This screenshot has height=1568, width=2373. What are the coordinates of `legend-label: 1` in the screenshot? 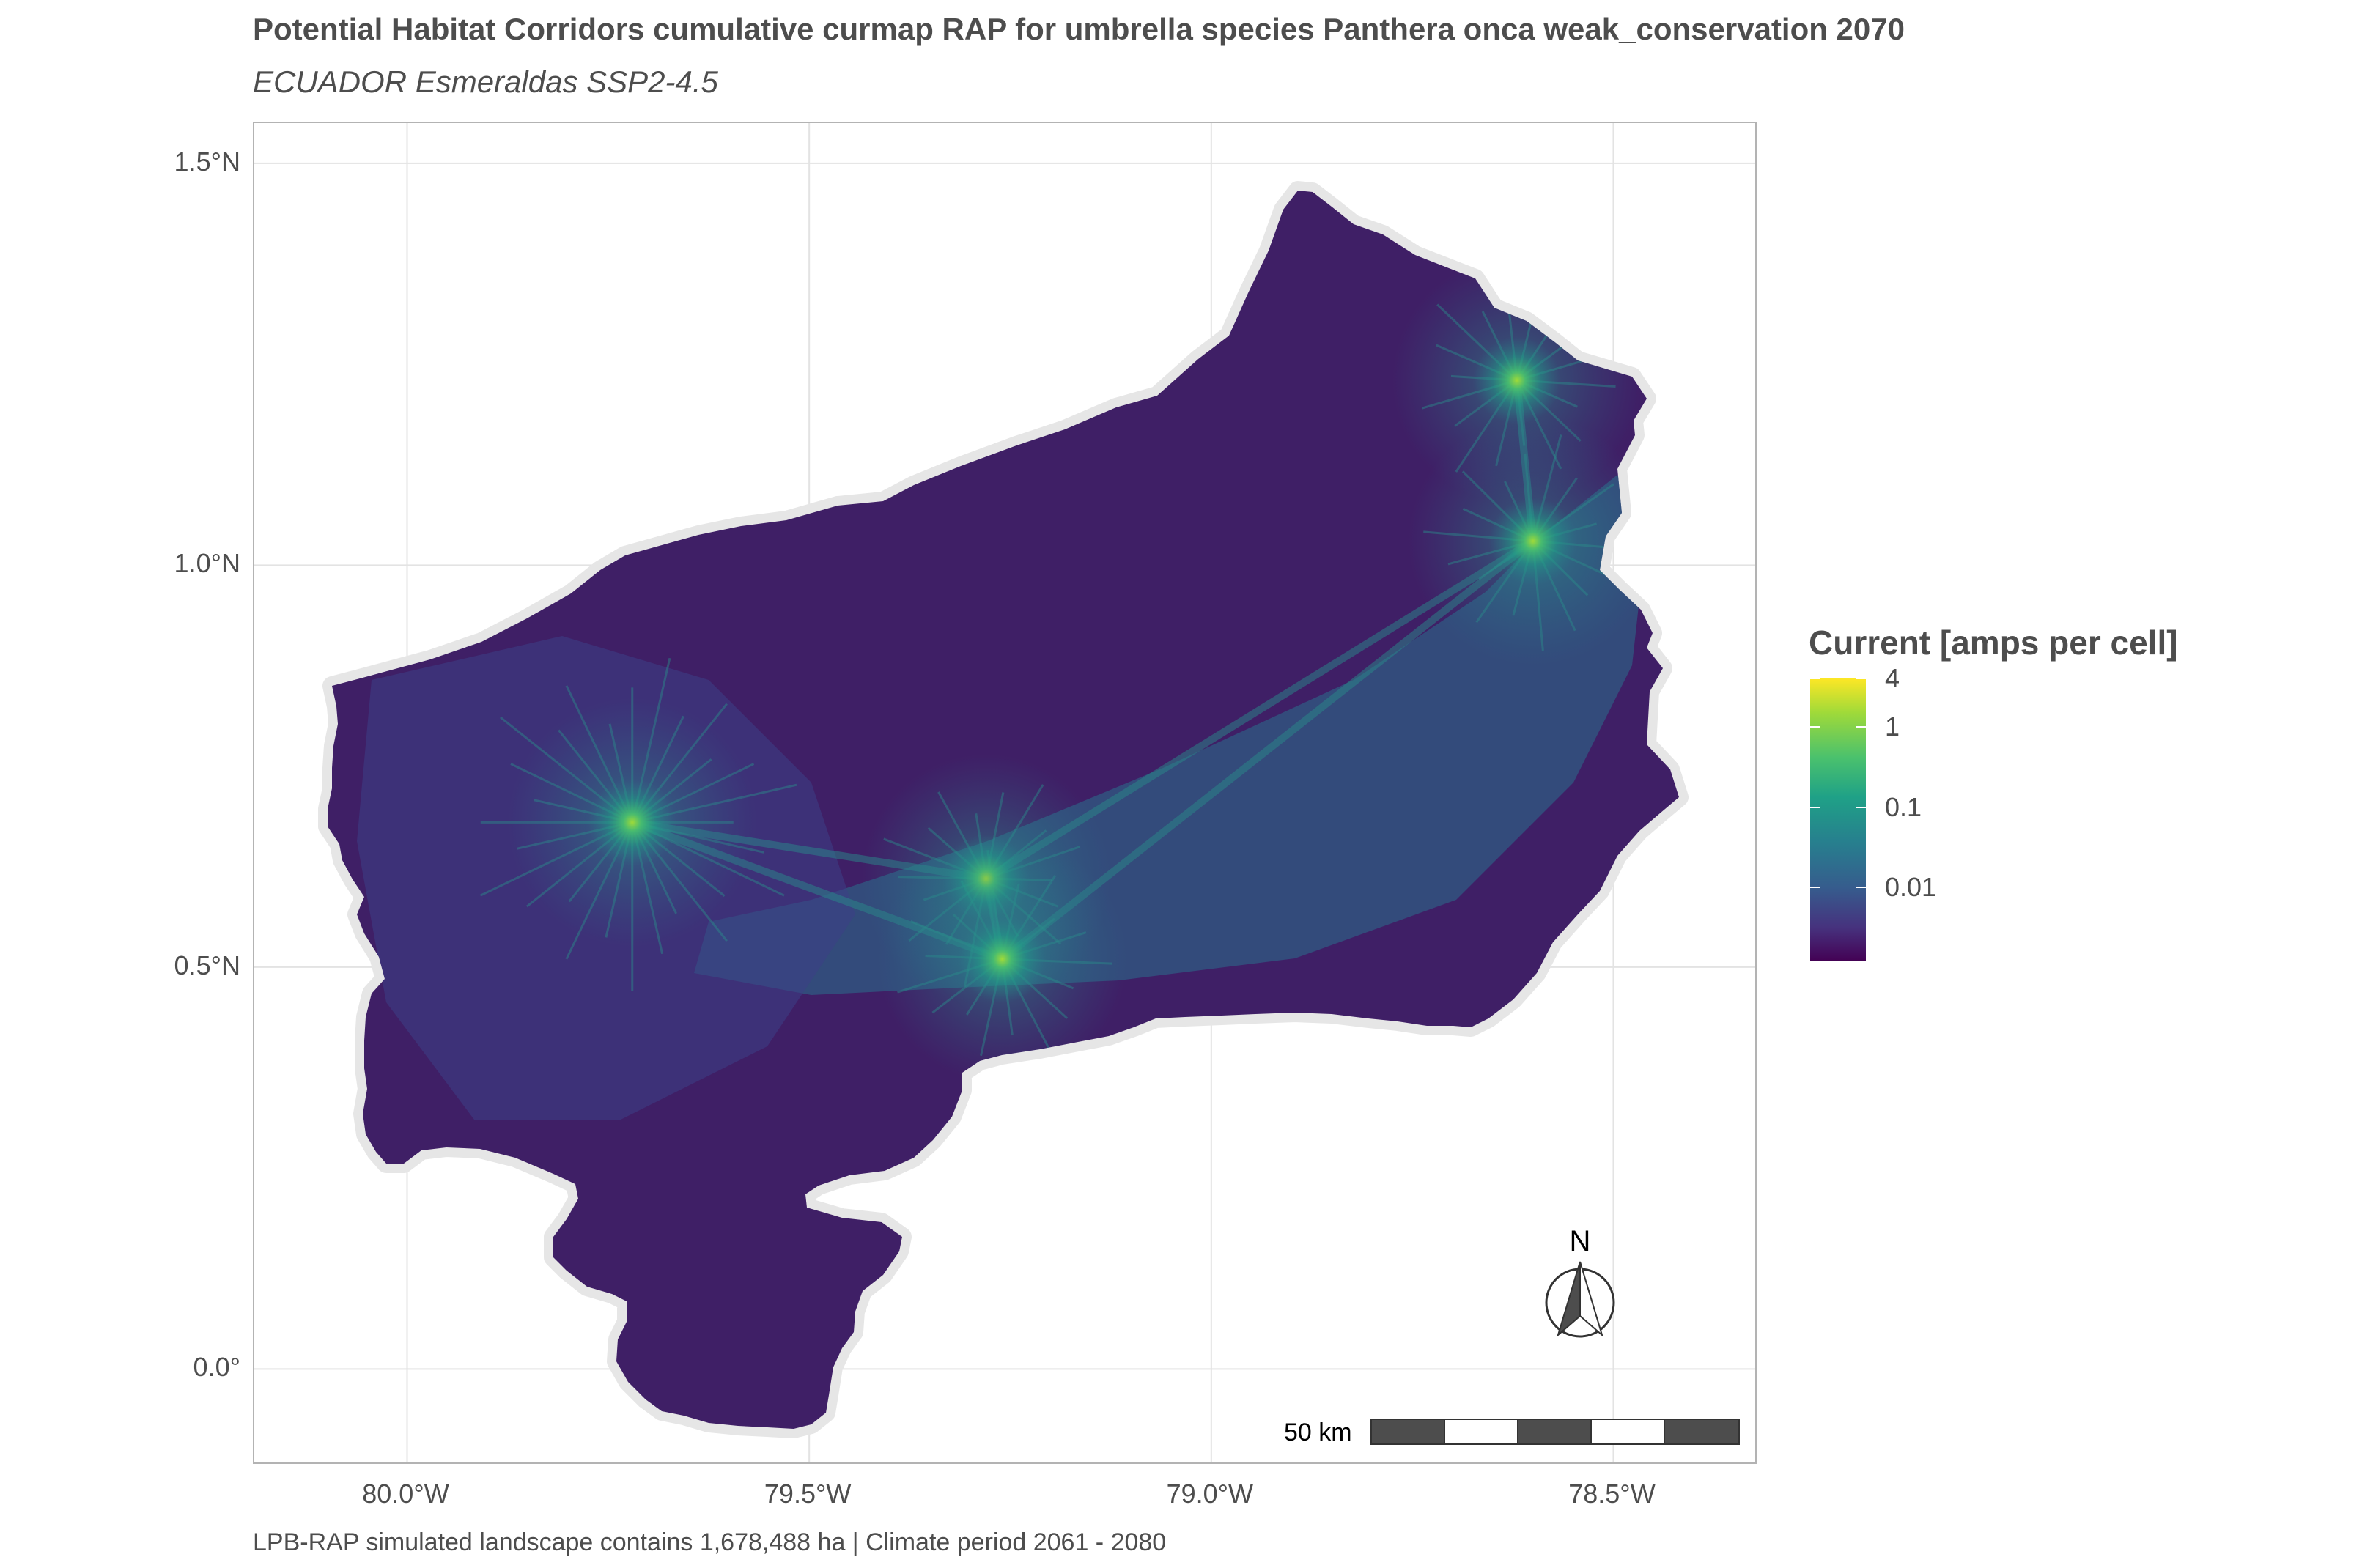 It's located at (1892, 726).